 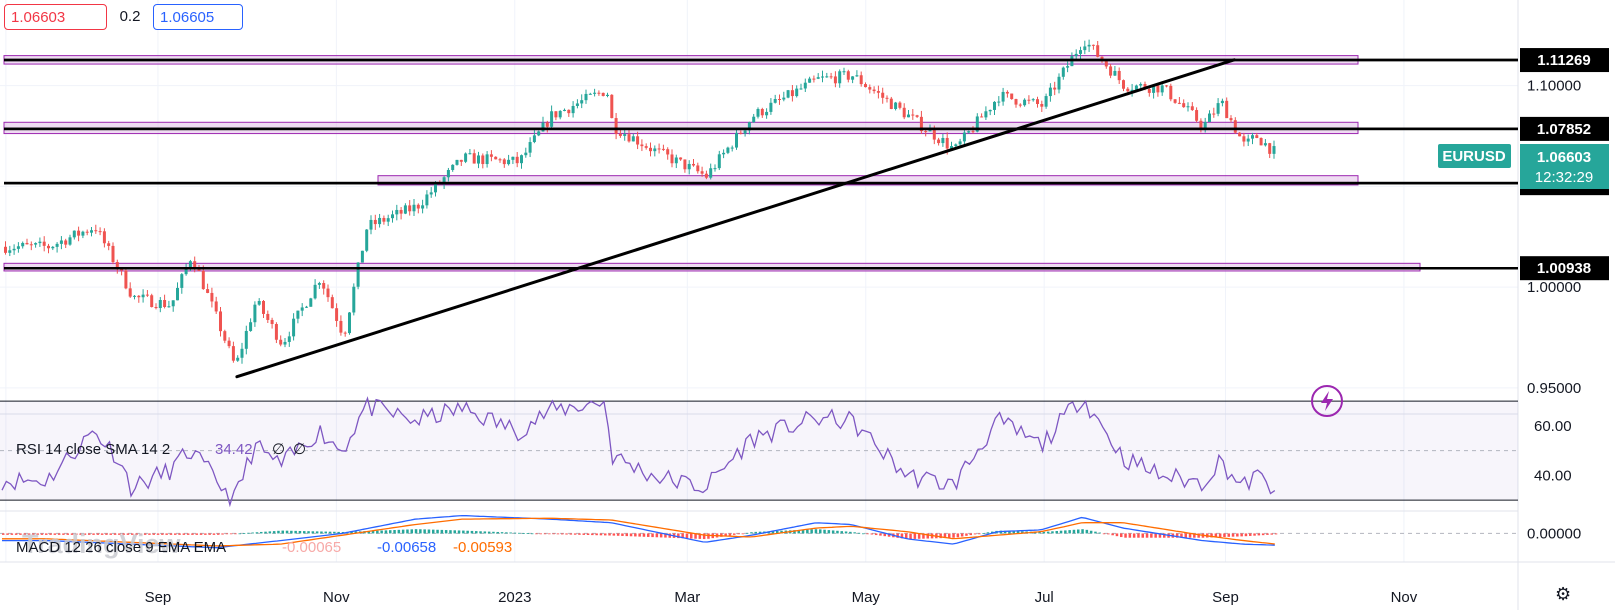 I want to click on macd-pane, so click(x=759, y=531).